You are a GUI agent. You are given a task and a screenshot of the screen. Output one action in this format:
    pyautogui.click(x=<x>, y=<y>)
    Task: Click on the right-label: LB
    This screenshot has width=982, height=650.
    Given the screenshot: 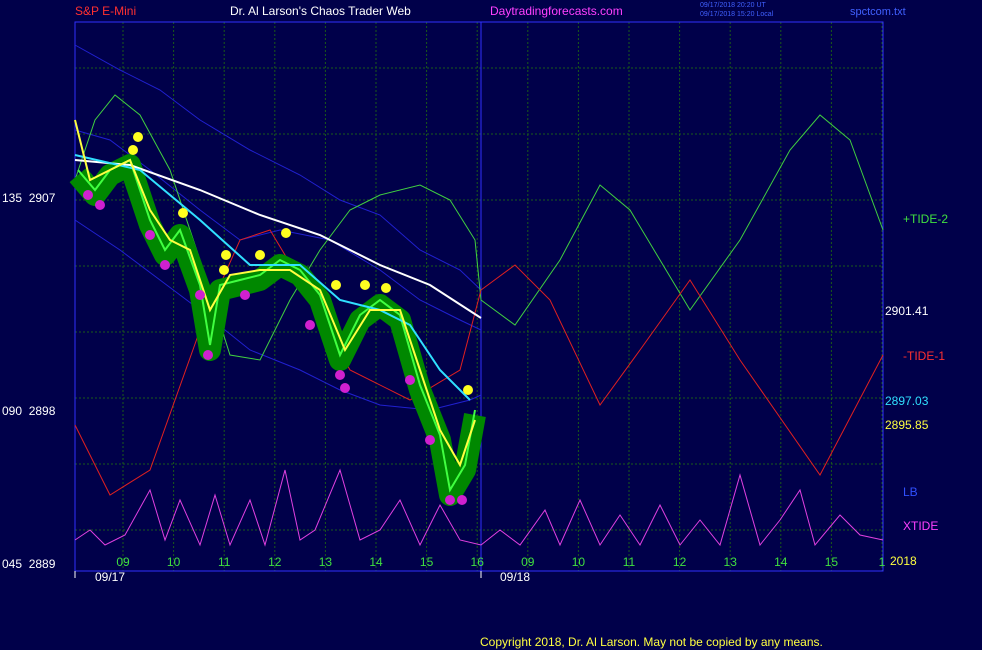 What is the action you would take?
    pyautogui.click(x=910, y=492)
    